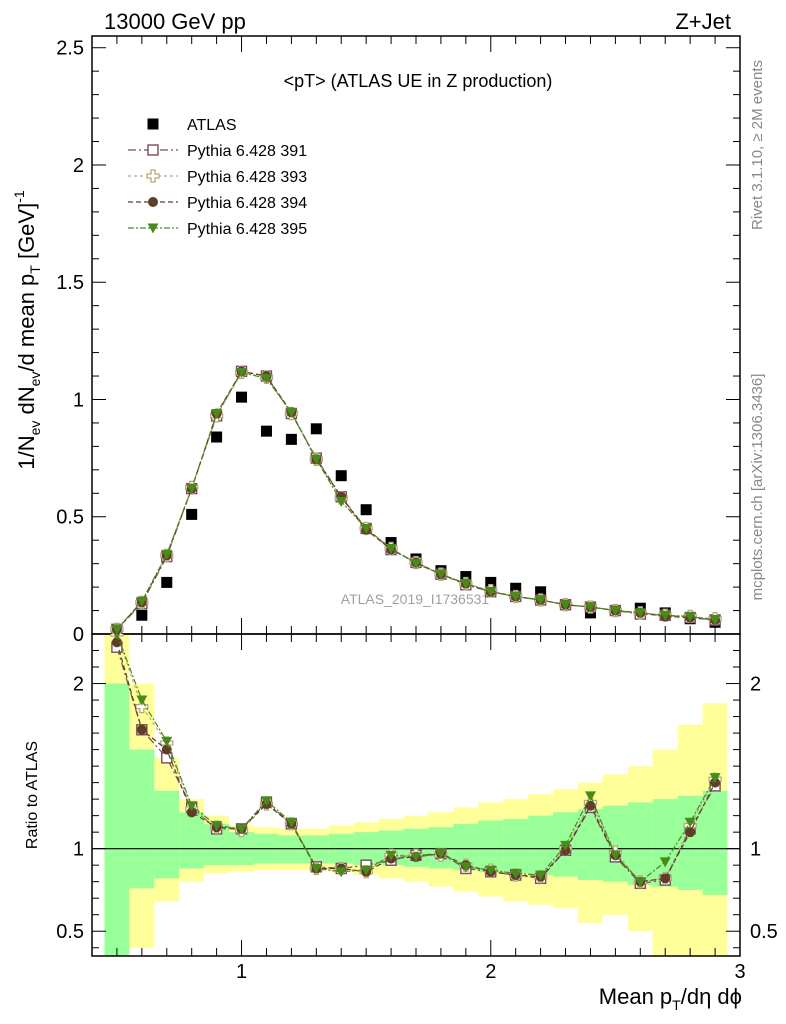  What do you see at coordinates (70, 518) in the screenshot?
I see `main-y-tick-label: 0.5` at bounding box center [70, 518].